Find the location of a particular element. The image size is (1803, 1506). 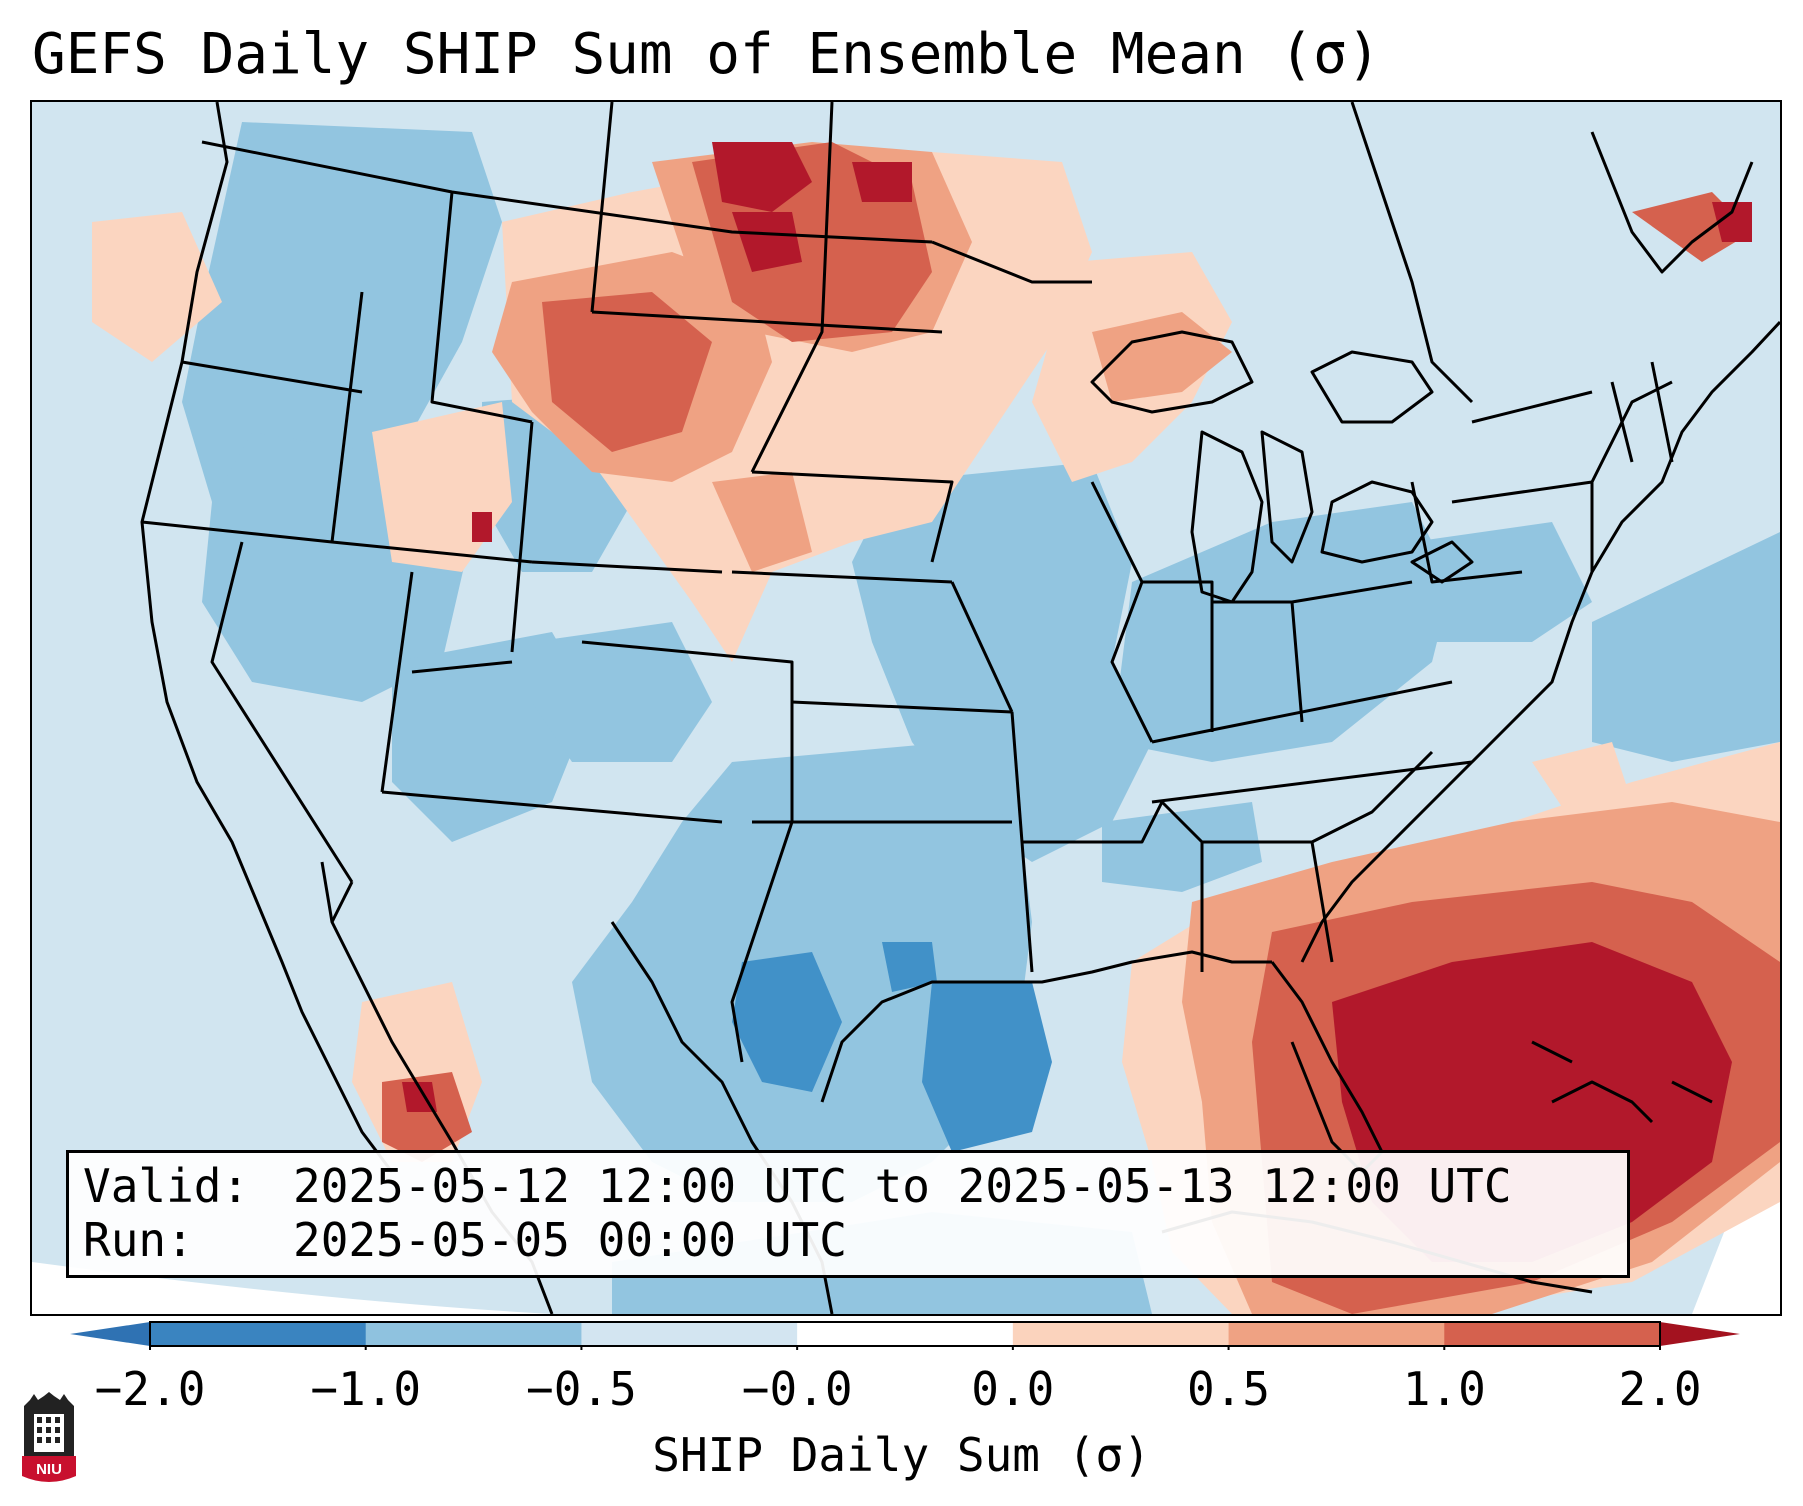

colorbar-outline is located at coordinates (905, 1334).